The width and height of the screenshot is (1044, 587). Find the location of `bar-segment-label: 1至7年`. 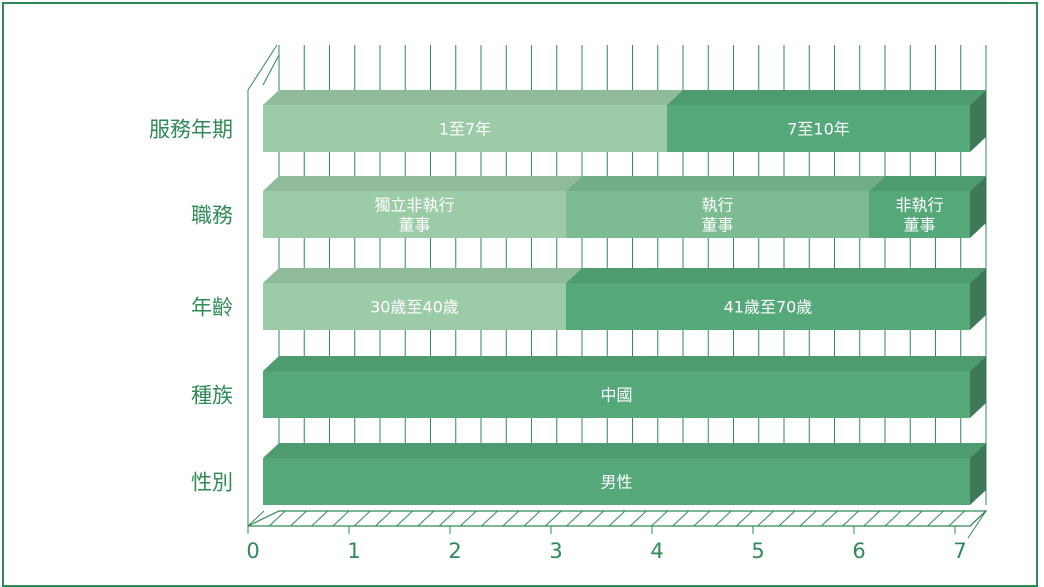

bar-segment-label: 1至7年 is located at coordinates (465, 129).